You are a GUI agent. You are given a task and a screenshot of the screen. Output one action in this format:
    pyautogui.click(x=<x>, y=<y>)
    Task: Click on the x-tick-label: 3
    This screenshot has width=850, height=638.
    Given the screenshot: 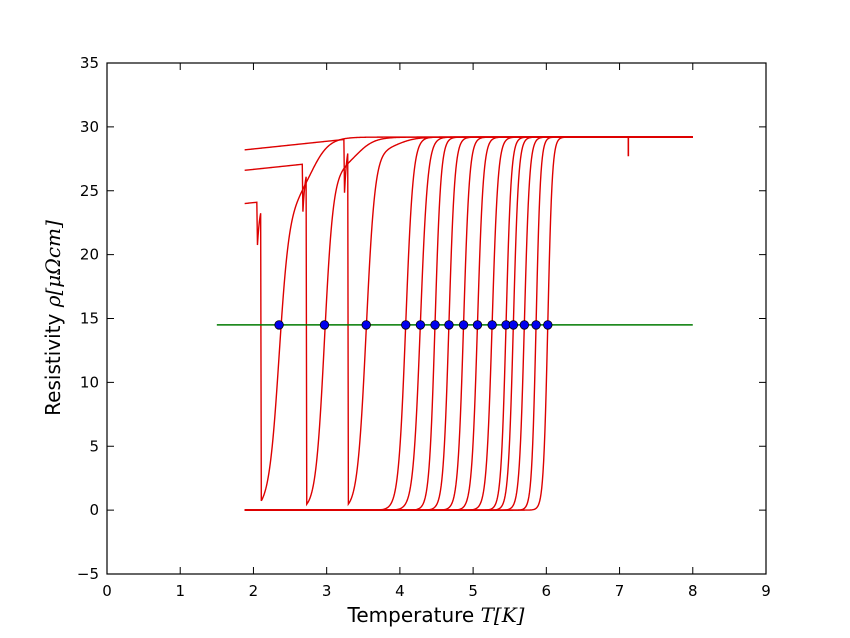 What is the action you would take?
    pyautogui.click(x=327, y=591)
    